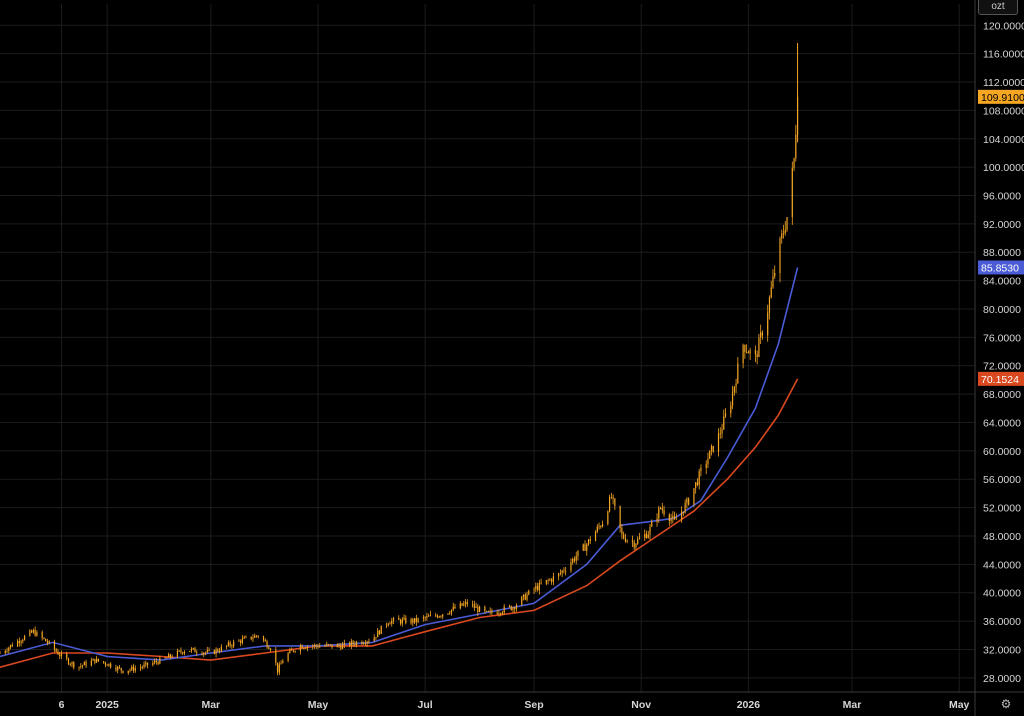  I want to click on last-value-badges: 109.9100 85.8530 70.1524, so click(1001, 237).